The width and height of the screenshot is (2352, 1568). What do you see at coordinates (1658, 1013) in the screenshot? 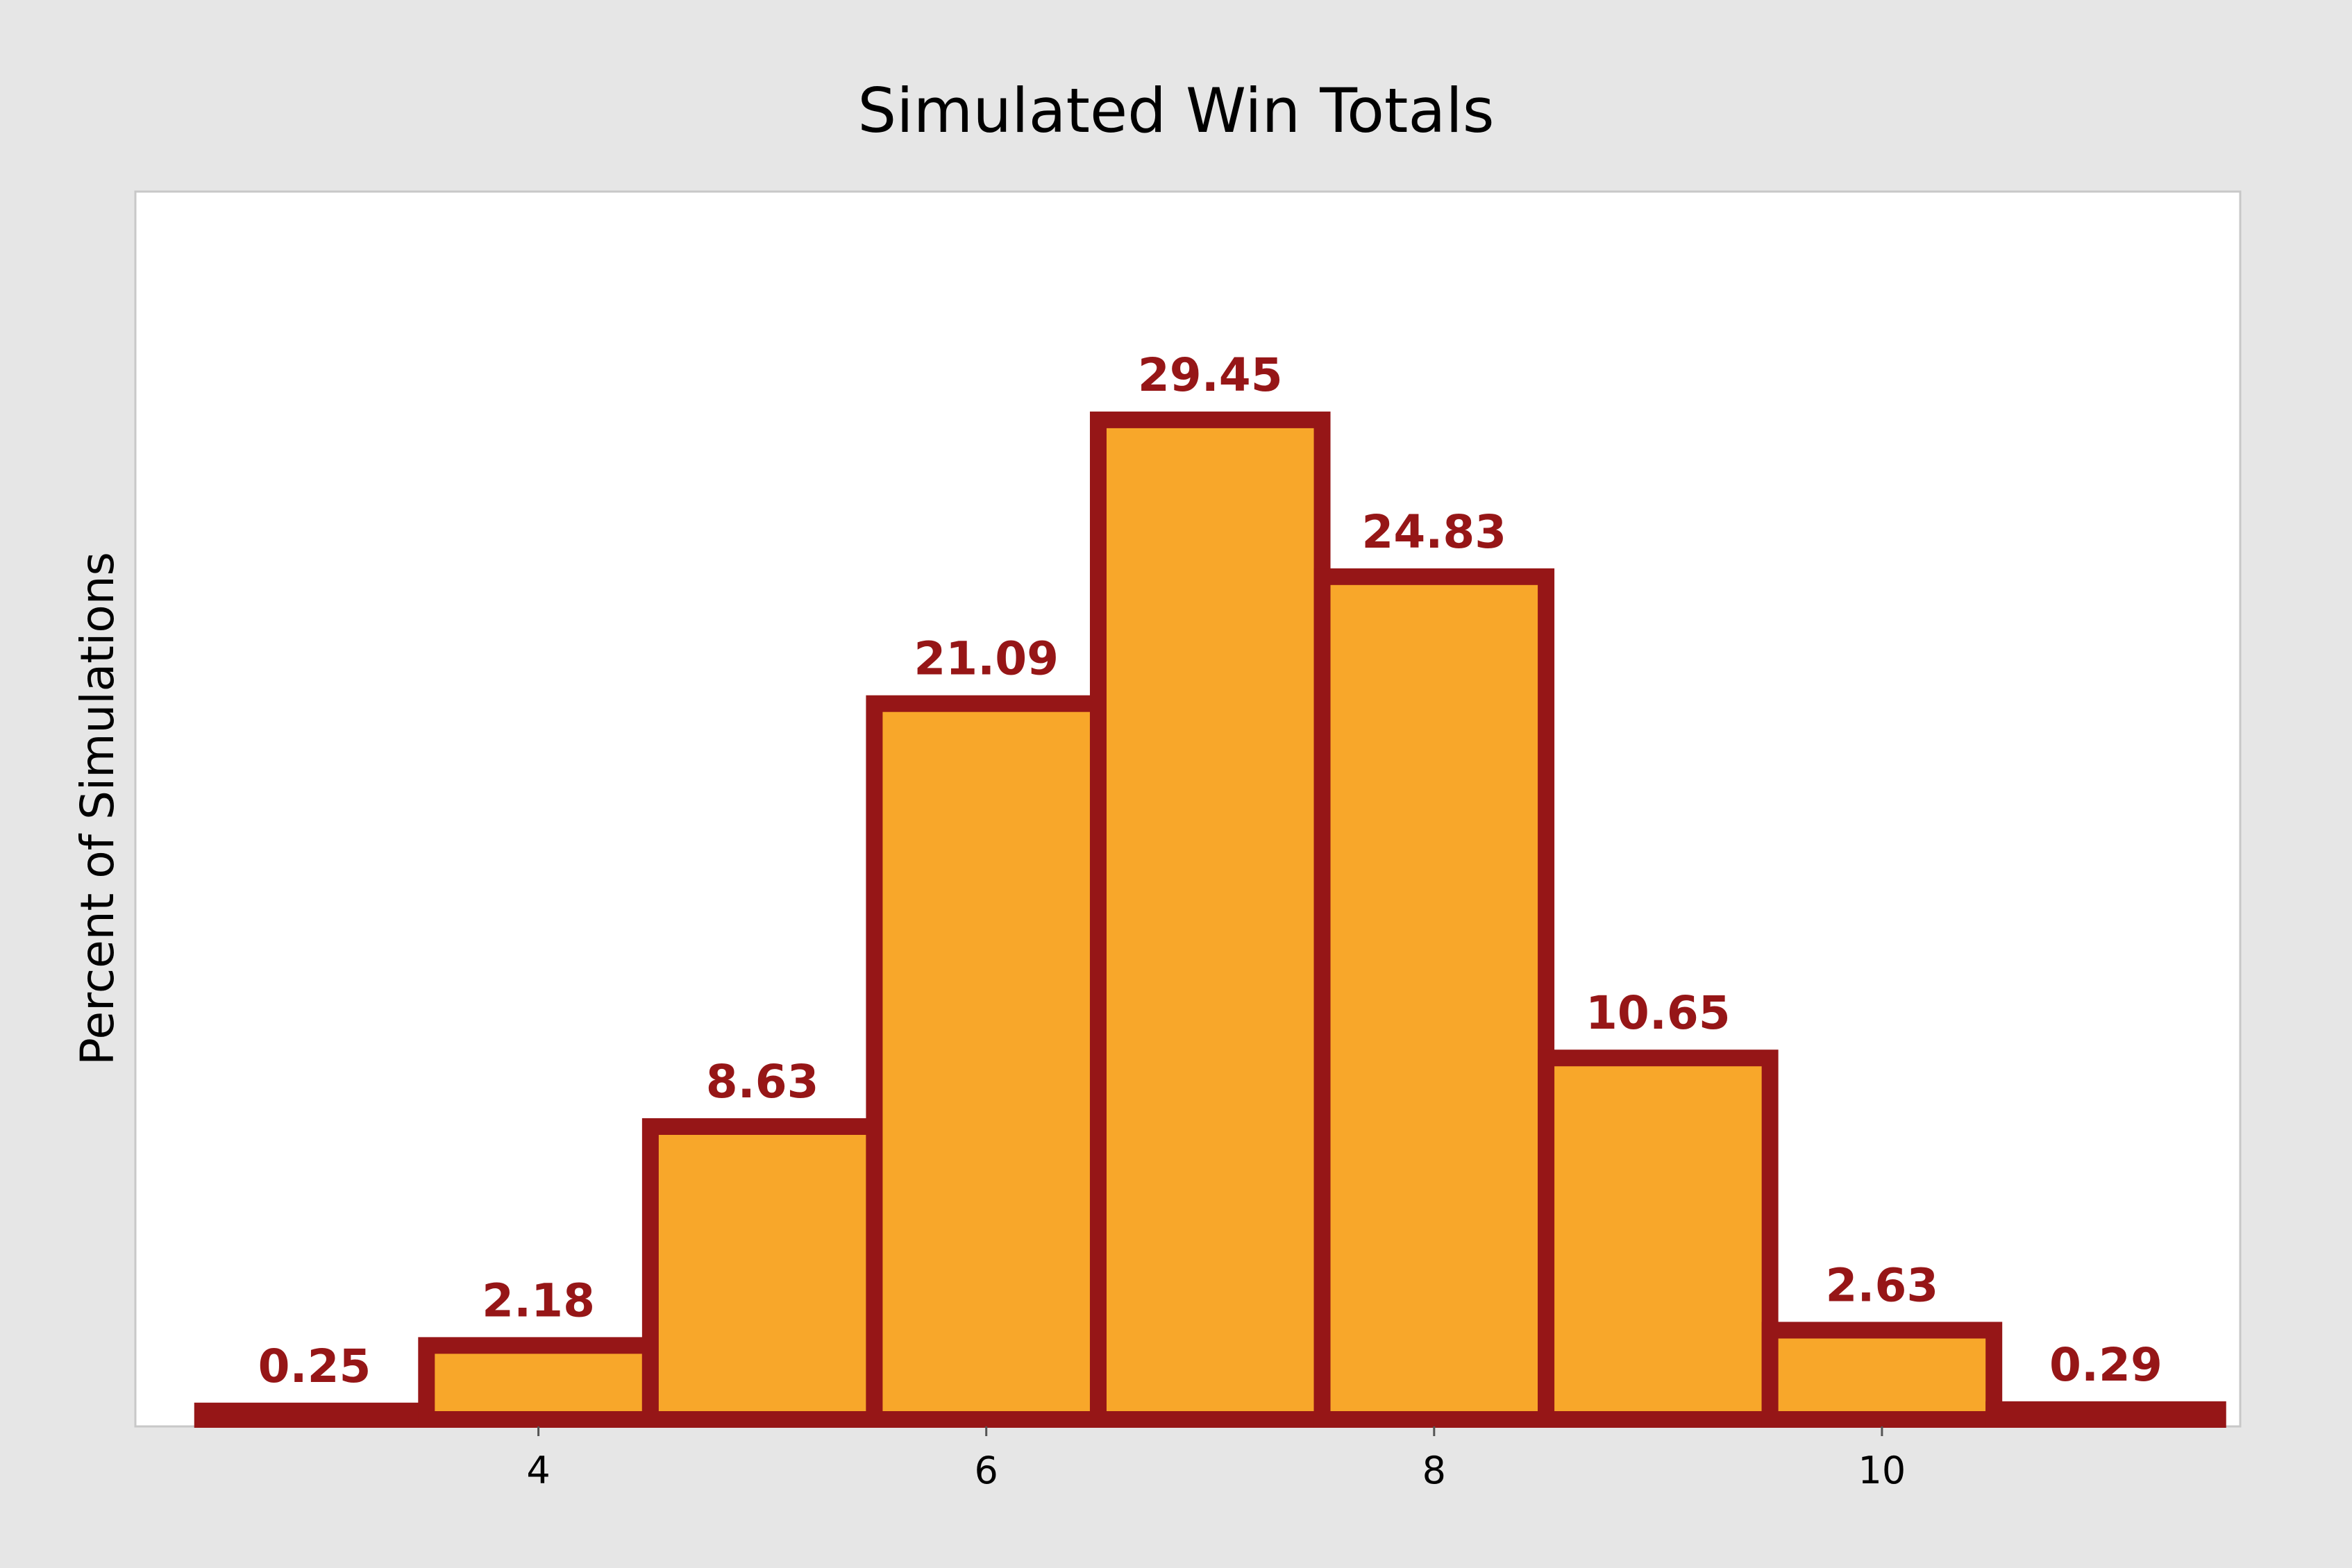
I see `bar-value-label: 10.65` at bounding box center [1658, 1013].